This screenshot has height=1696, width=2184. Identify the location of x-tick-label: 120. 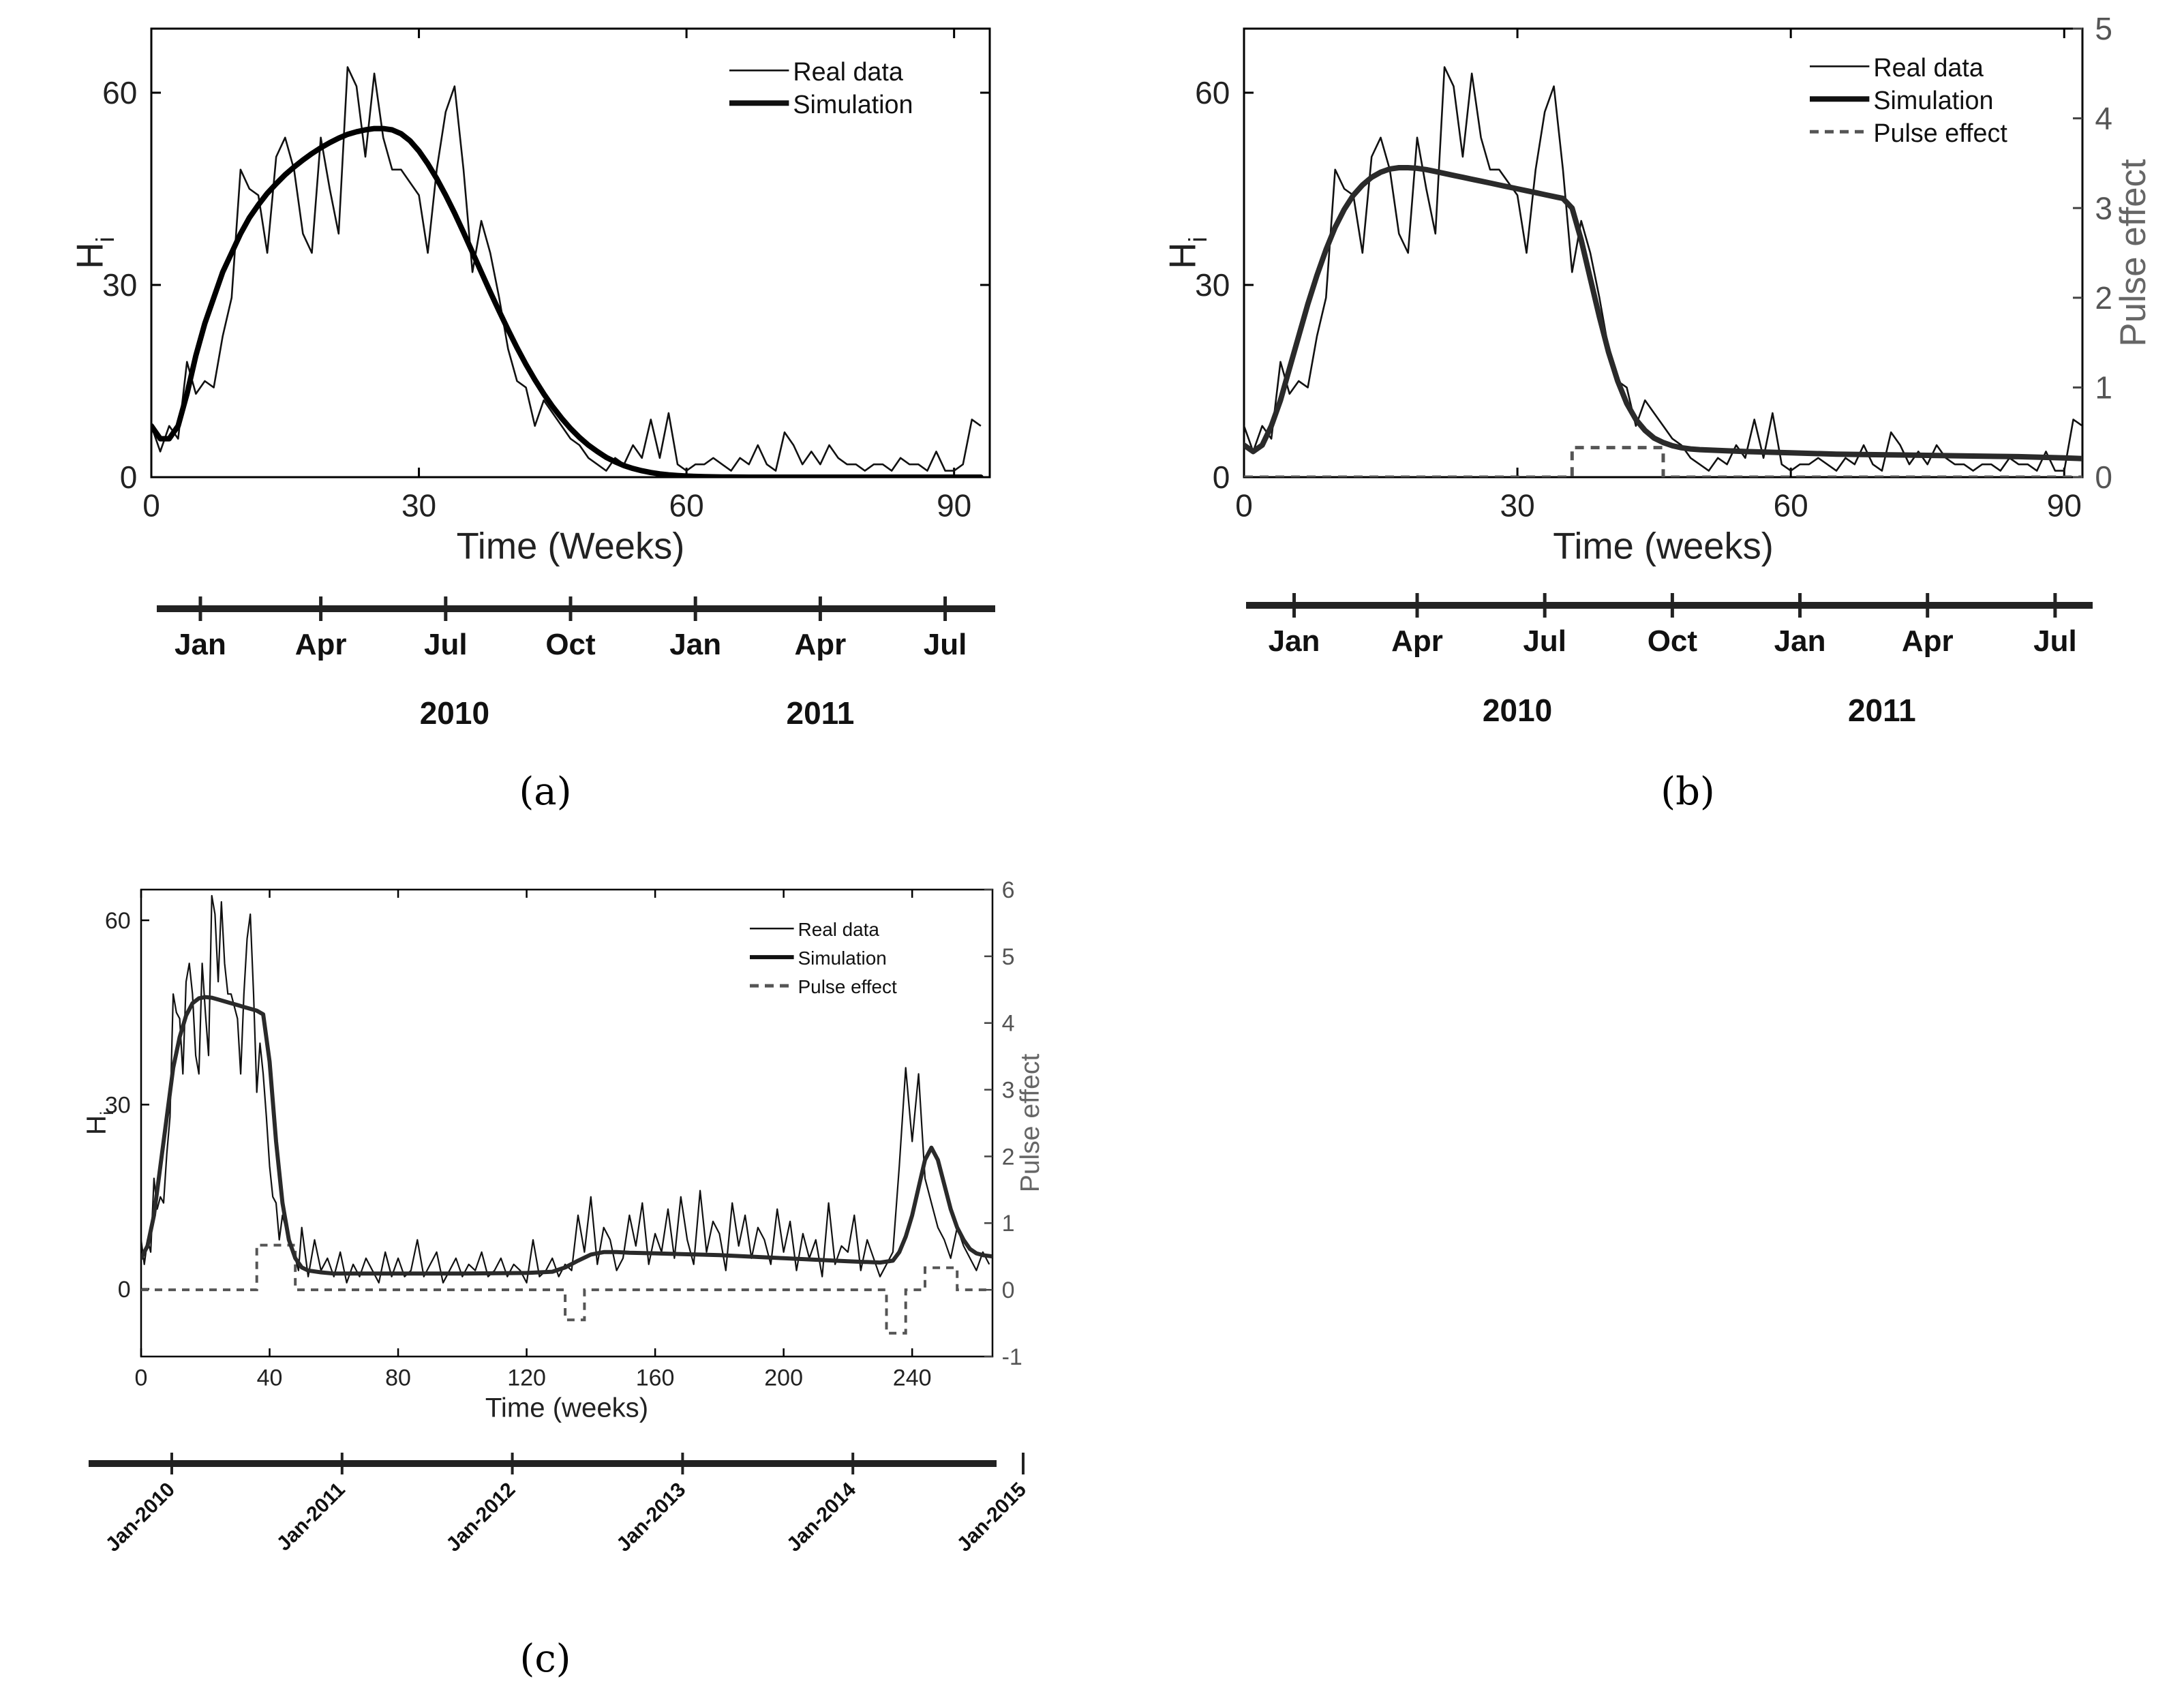
(526, 1378).